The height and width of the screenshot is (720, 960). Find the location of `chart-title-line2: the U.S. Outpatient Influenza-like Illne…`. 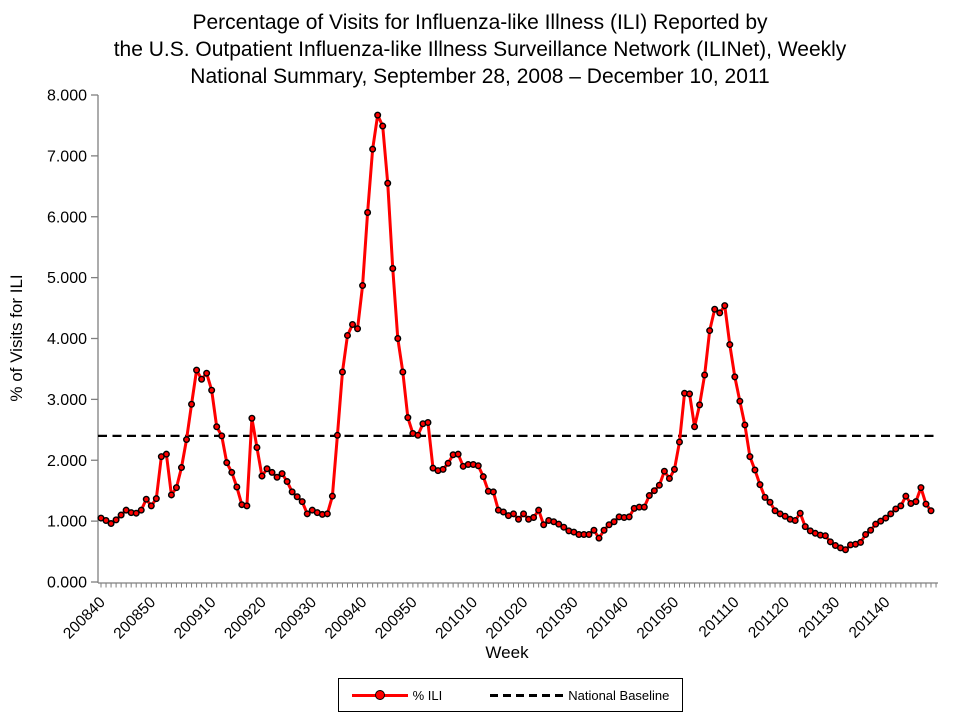

chart-title-line2: the U.S. Outpatient Influenza-like Illne… is located at coordinates (480, 49).